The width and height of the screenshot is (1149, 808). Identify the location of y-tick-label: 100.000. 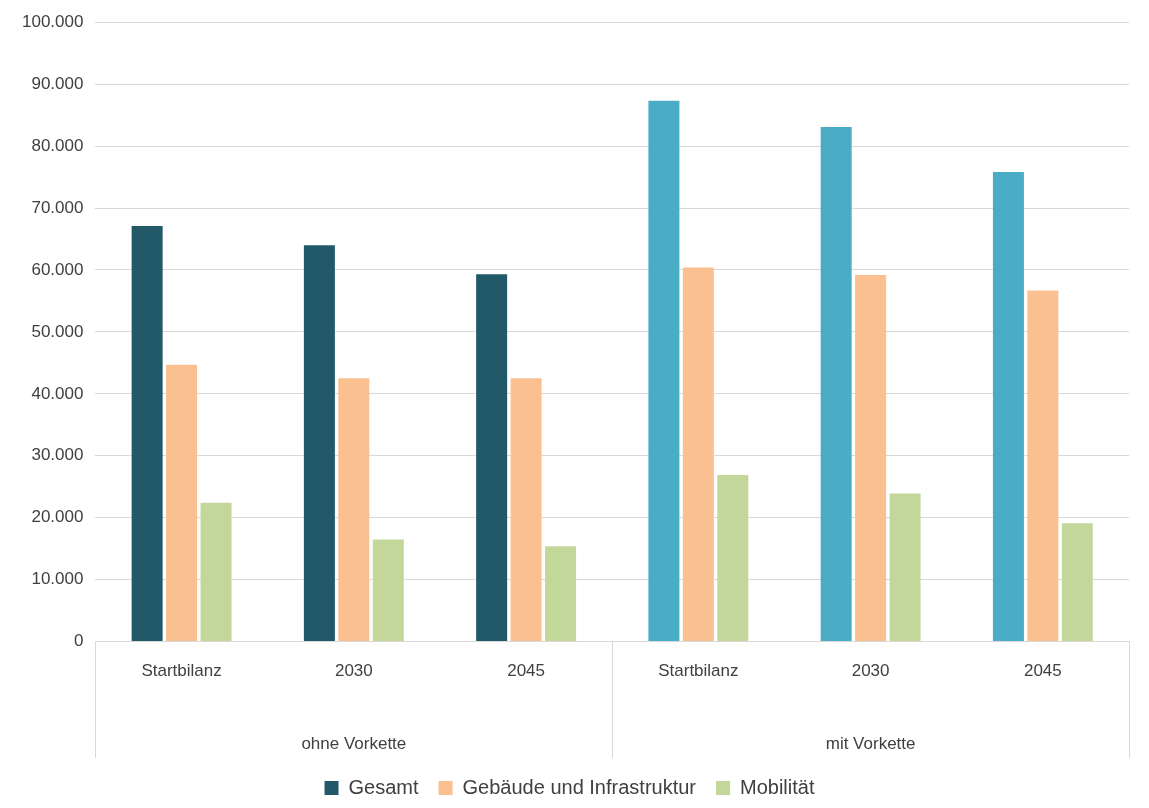
(53, 21).